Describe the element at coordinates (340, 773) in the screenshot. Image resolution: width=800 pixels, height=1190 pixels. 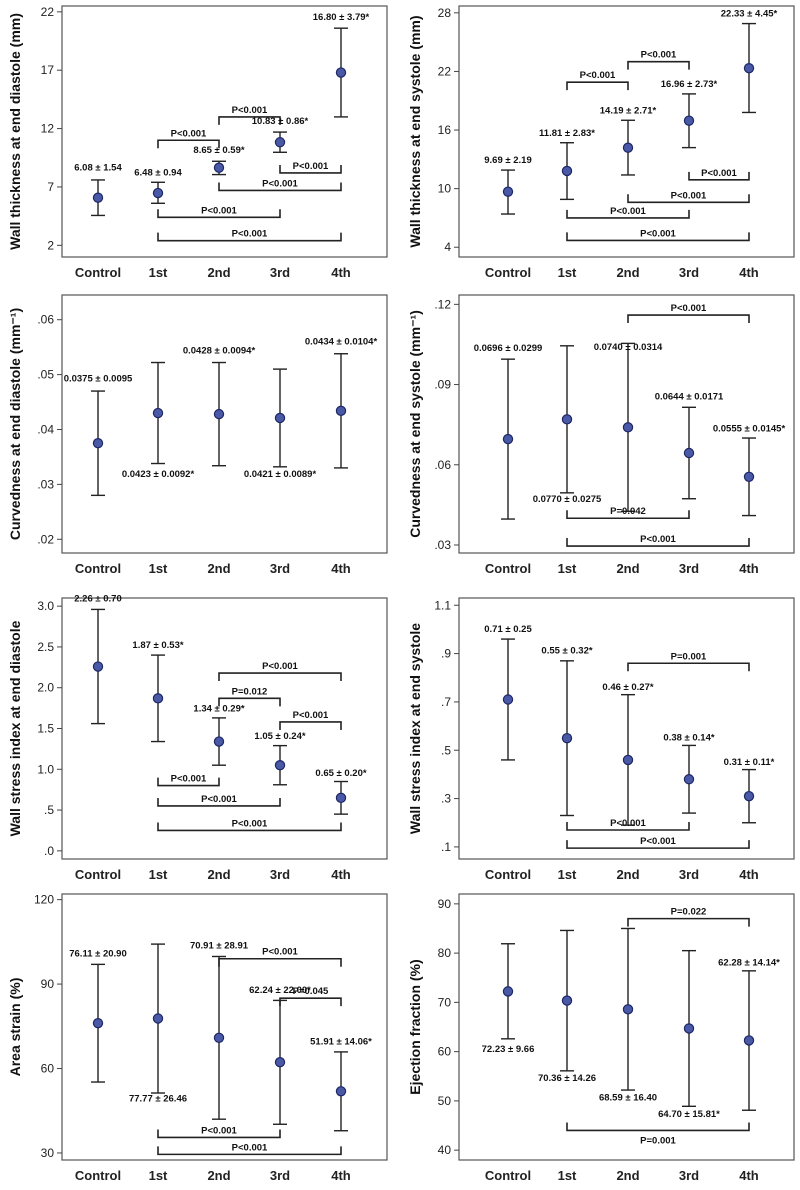
I see `mean-sd-label: 0.65 ± 0.20*` at that location.